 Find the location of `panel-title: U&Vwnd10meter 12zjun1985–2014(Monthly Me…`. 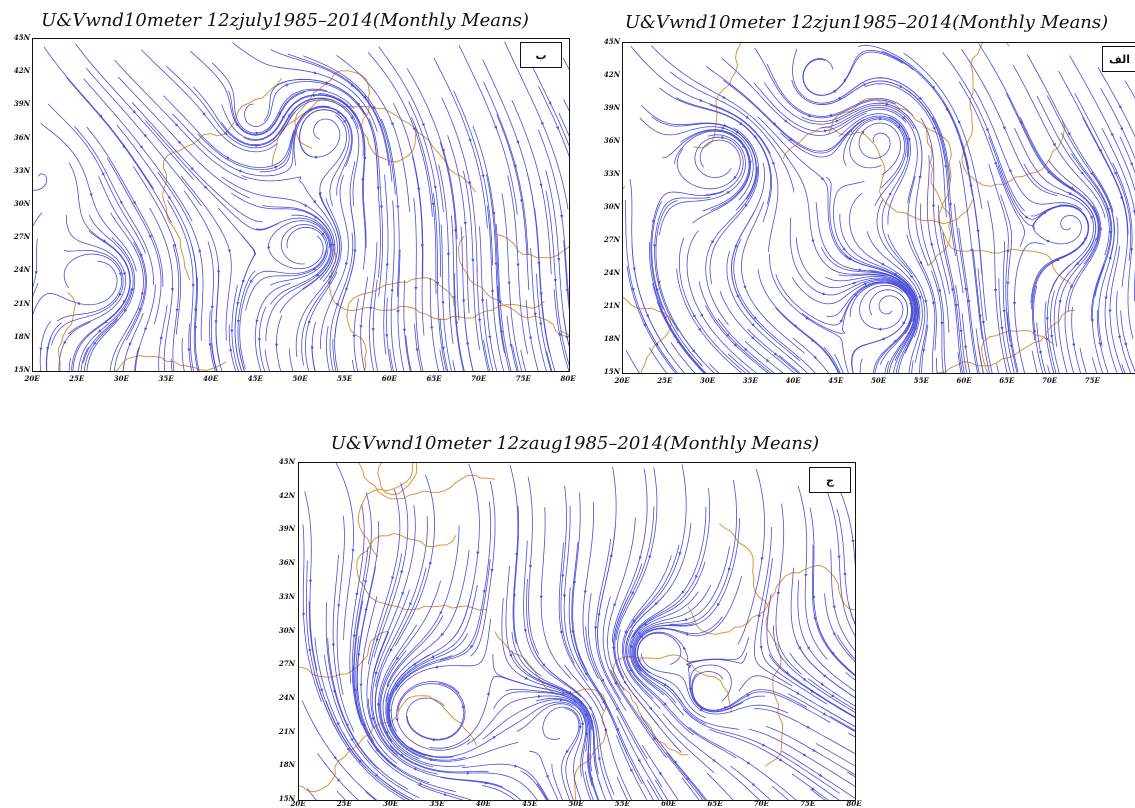

panel-title: U&Vwnd10meter 12zjun1985–2014(Monthly Me… is located at coordinates (866, 22).